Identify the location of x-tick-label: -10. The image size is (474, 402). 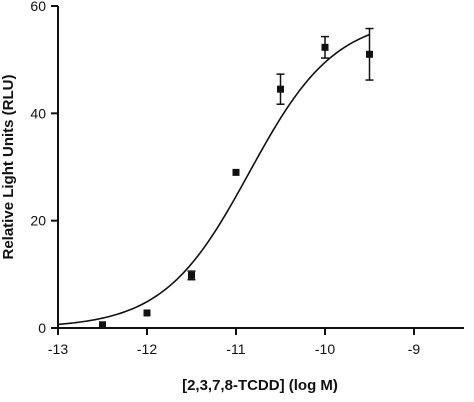
(325, 349).